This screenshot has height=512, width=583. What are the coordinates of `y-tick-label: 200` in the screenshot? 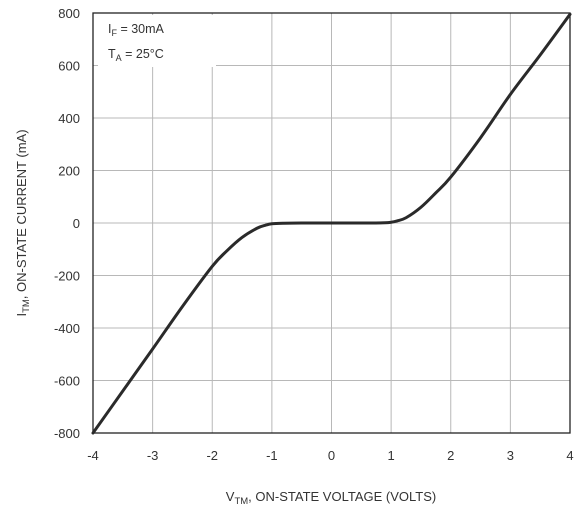 It's located at (69, 171).